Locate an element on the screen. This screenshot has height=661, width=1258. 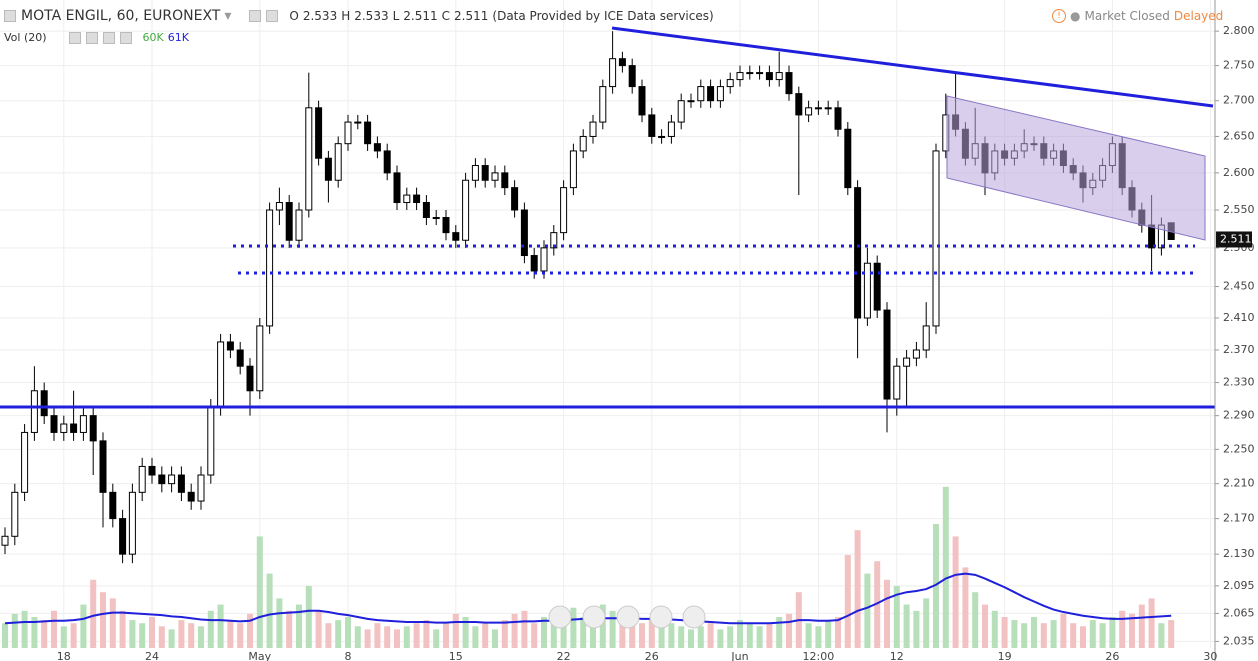
y-tick-label: 2.250 is located at coordinates (1239, 448).